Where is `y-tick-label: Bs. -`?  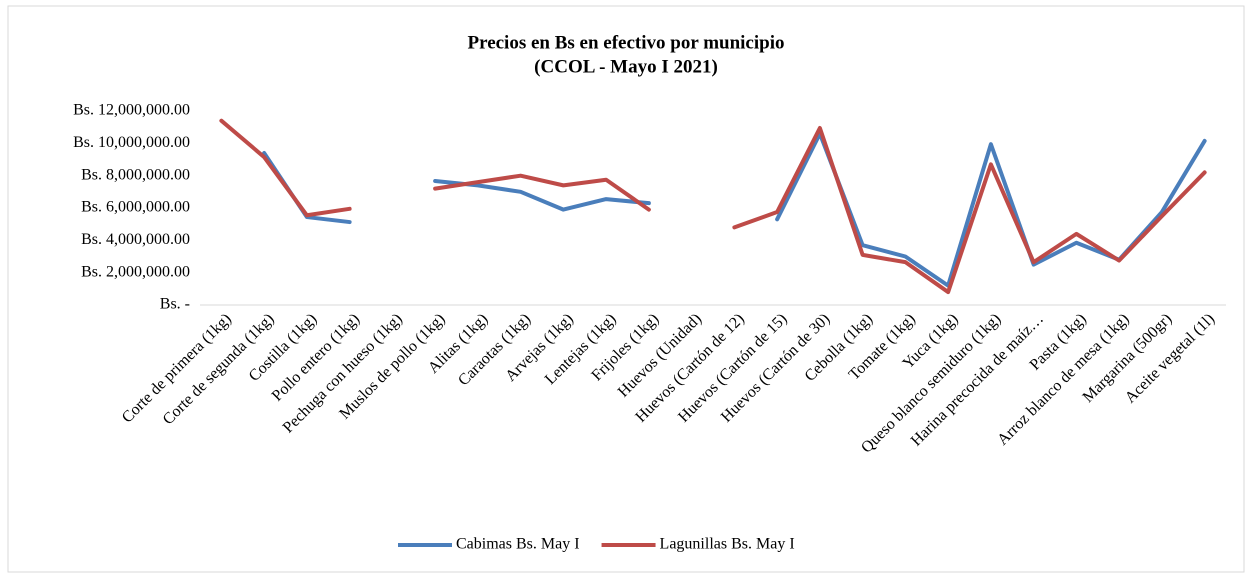 y-tick-label: Bs. - is located at coordinates (175, 304).